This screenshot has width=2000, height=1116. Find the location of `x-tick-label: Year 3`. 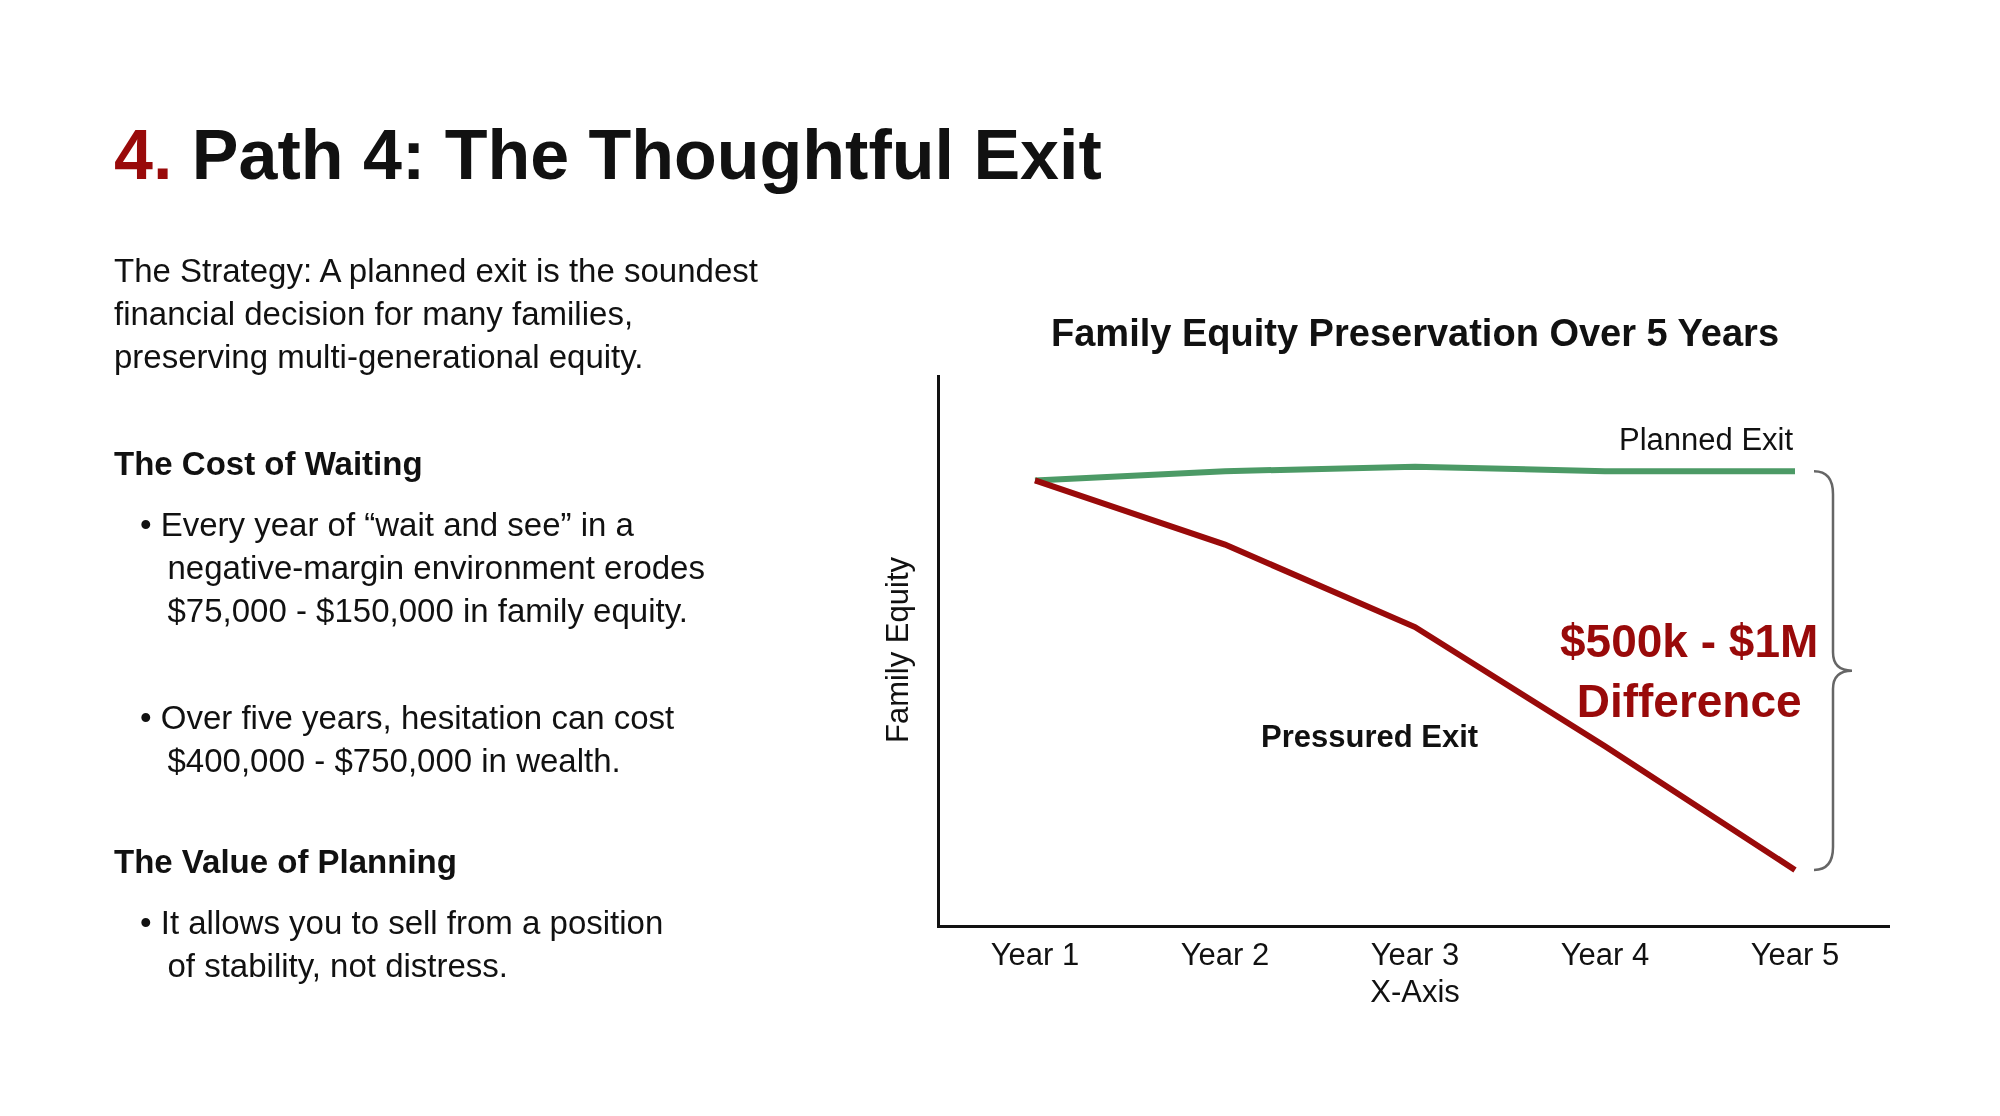

x-tick-label: Year 3 is located at coordinates (1415, 955).